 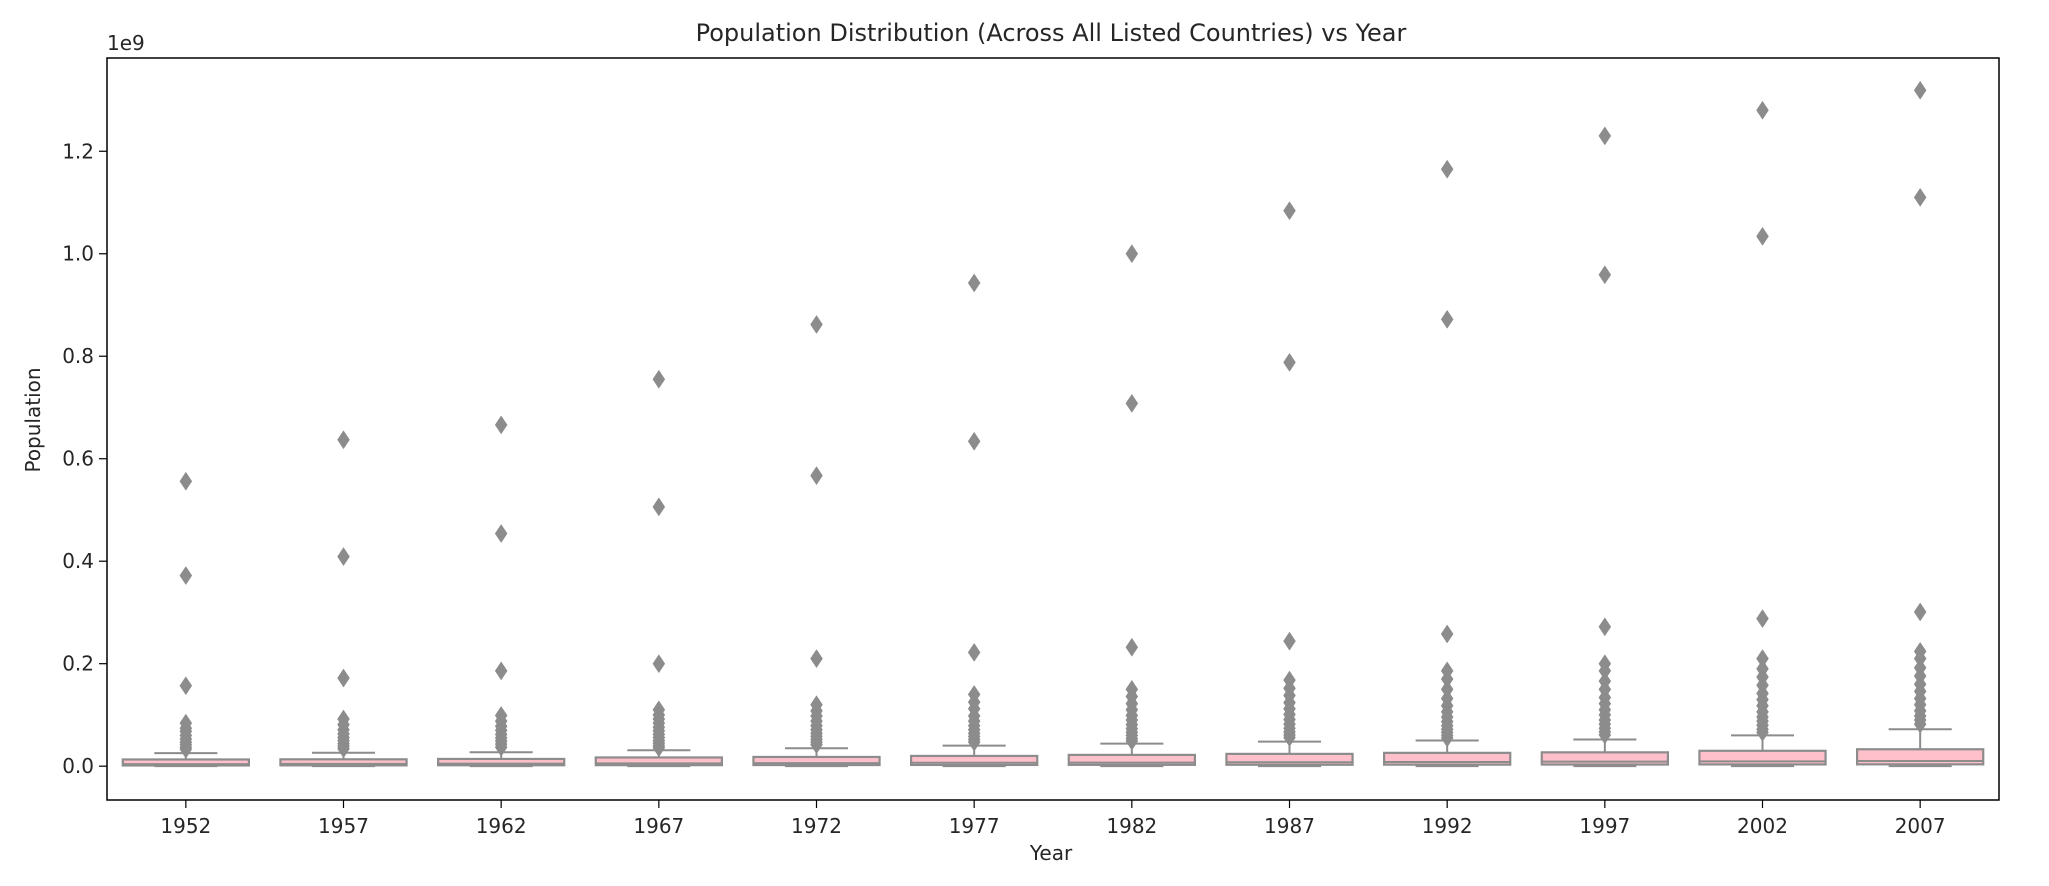 I want to click on y-tick-label: 0.4, so click(x=78, y=561).